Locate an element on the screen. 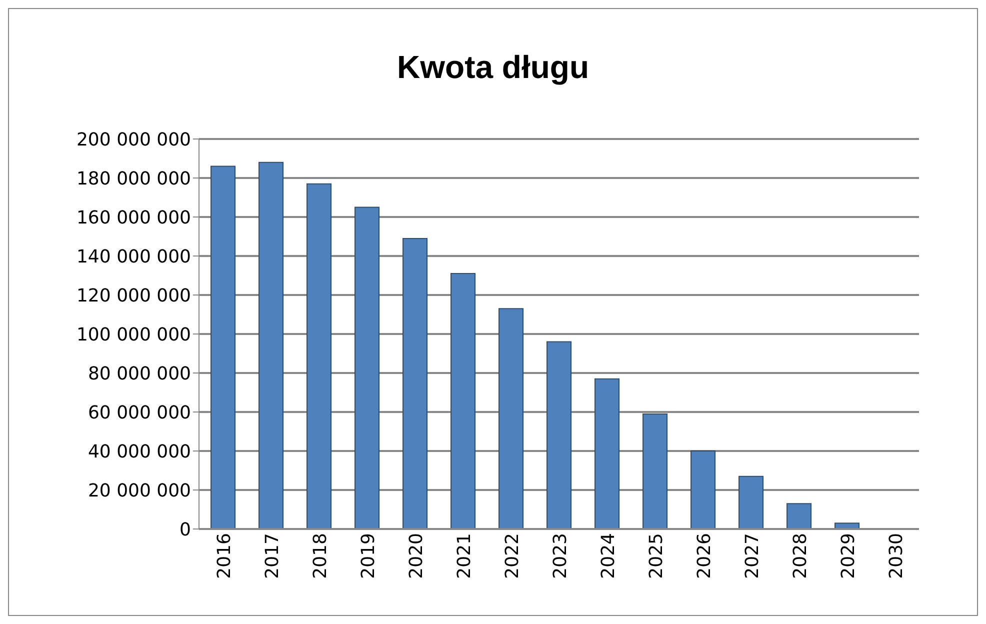 The width and height of the screenshot is (986, 624). x-tick-label: 2030 is located at coordinates (896, 556).